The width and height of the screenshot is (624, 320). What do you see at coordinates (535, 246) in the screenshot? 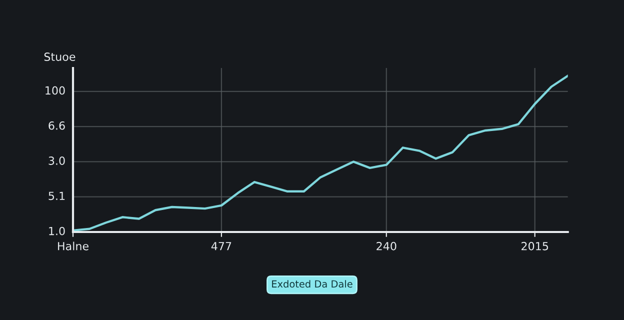
I see `x-tick-label: 2015` at bounding box center [535, 246].